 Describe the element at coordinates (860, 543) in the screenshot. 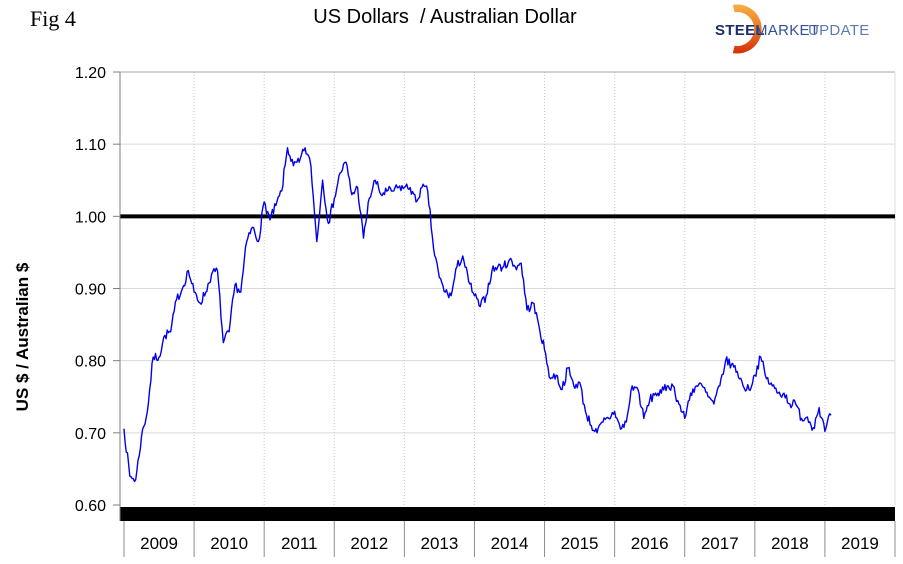

I see `x-tick-label: 2019` at that location.